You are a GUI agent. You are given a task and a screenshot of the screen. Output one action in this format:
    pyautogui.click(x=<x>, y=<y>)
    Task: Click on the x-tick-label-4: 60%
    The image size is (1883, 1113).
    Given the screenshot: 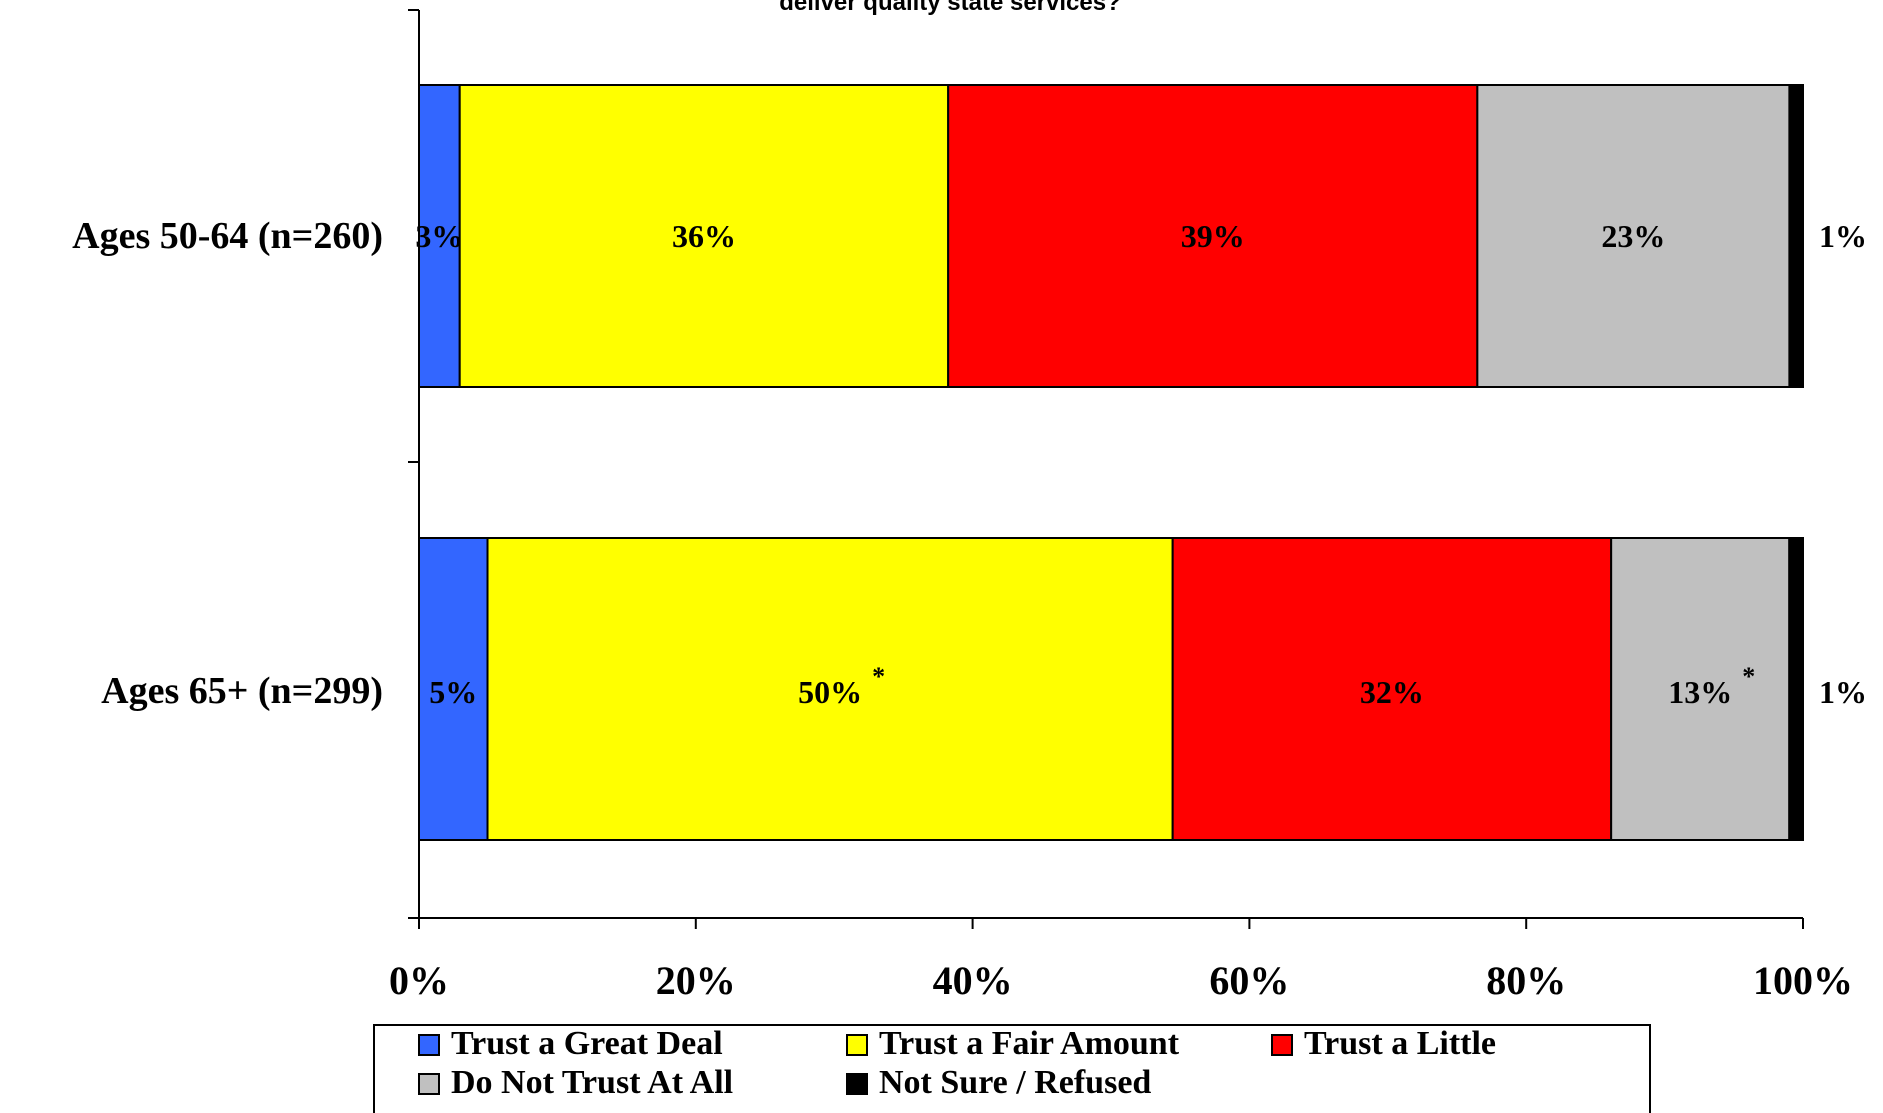 What is the action you would take?
    pyautogui.click(x=1249, y=980)
    